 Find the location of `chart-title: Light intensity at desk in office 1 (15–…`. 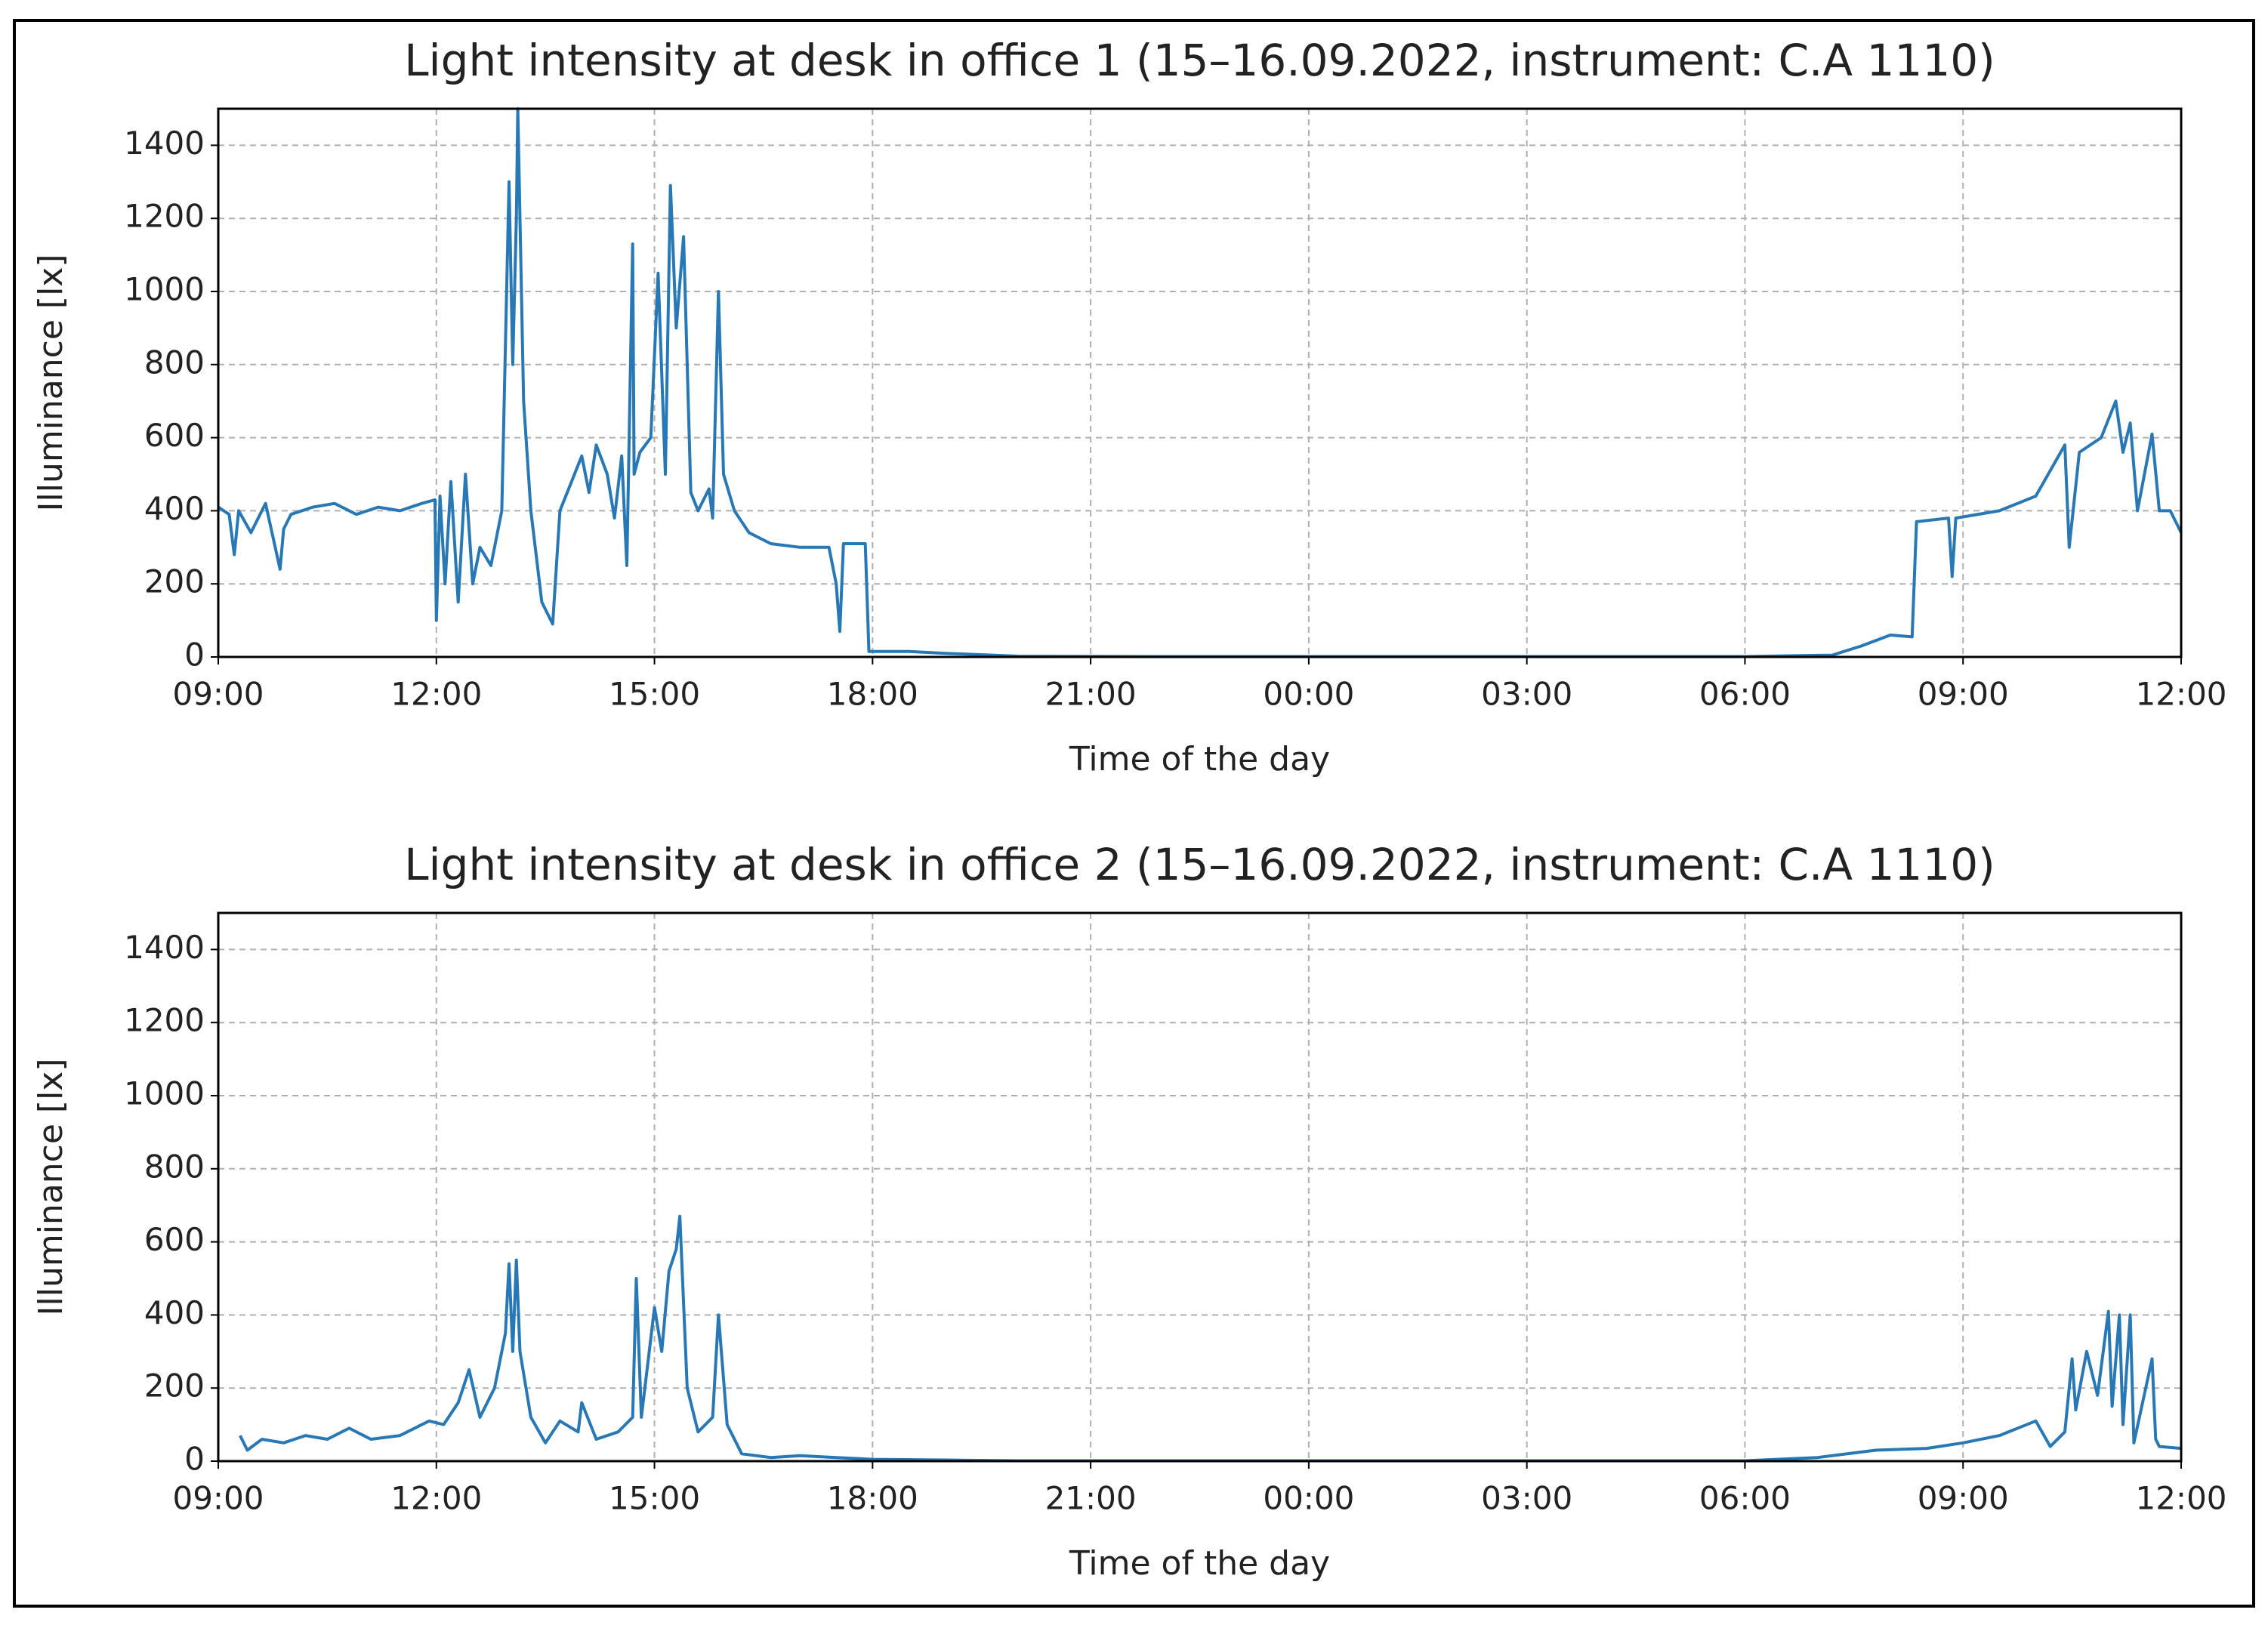

chart-title: Light intensity at desk in office 1 (15–… is located at coordinates (1199, 60).